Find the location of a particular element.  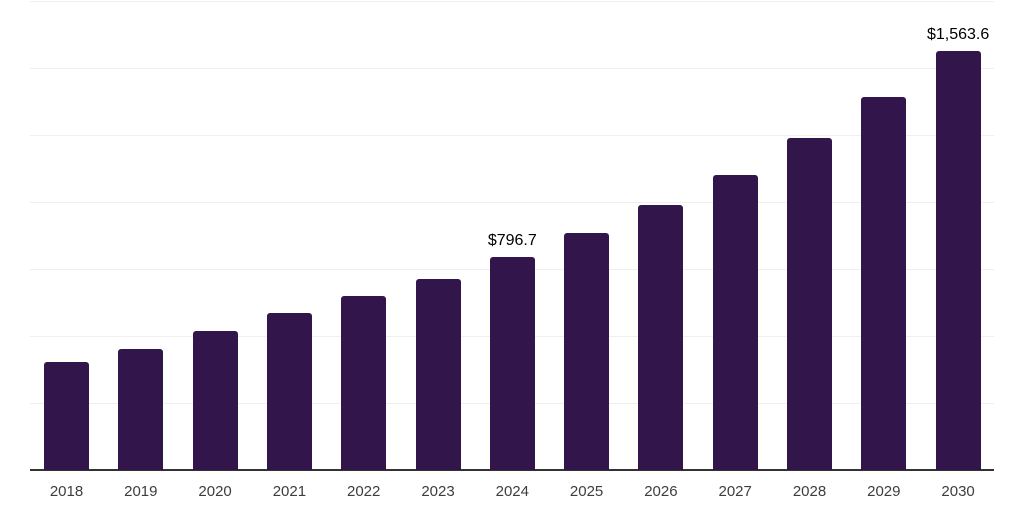

x-tick-label-2030: 2030 is located at coordinates (958, 491).